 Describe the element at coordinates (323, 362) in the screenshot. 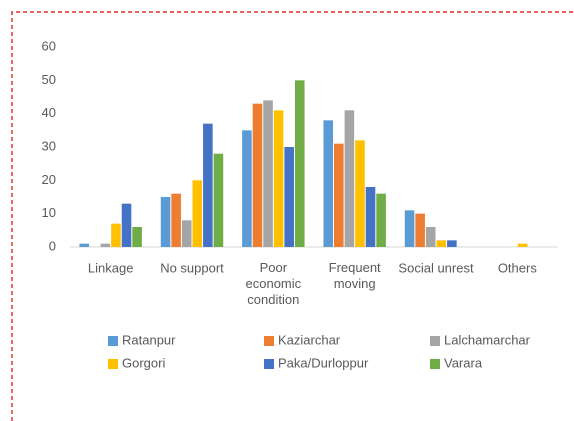

I see `legend-label: Paka/Durloppur` at that location.